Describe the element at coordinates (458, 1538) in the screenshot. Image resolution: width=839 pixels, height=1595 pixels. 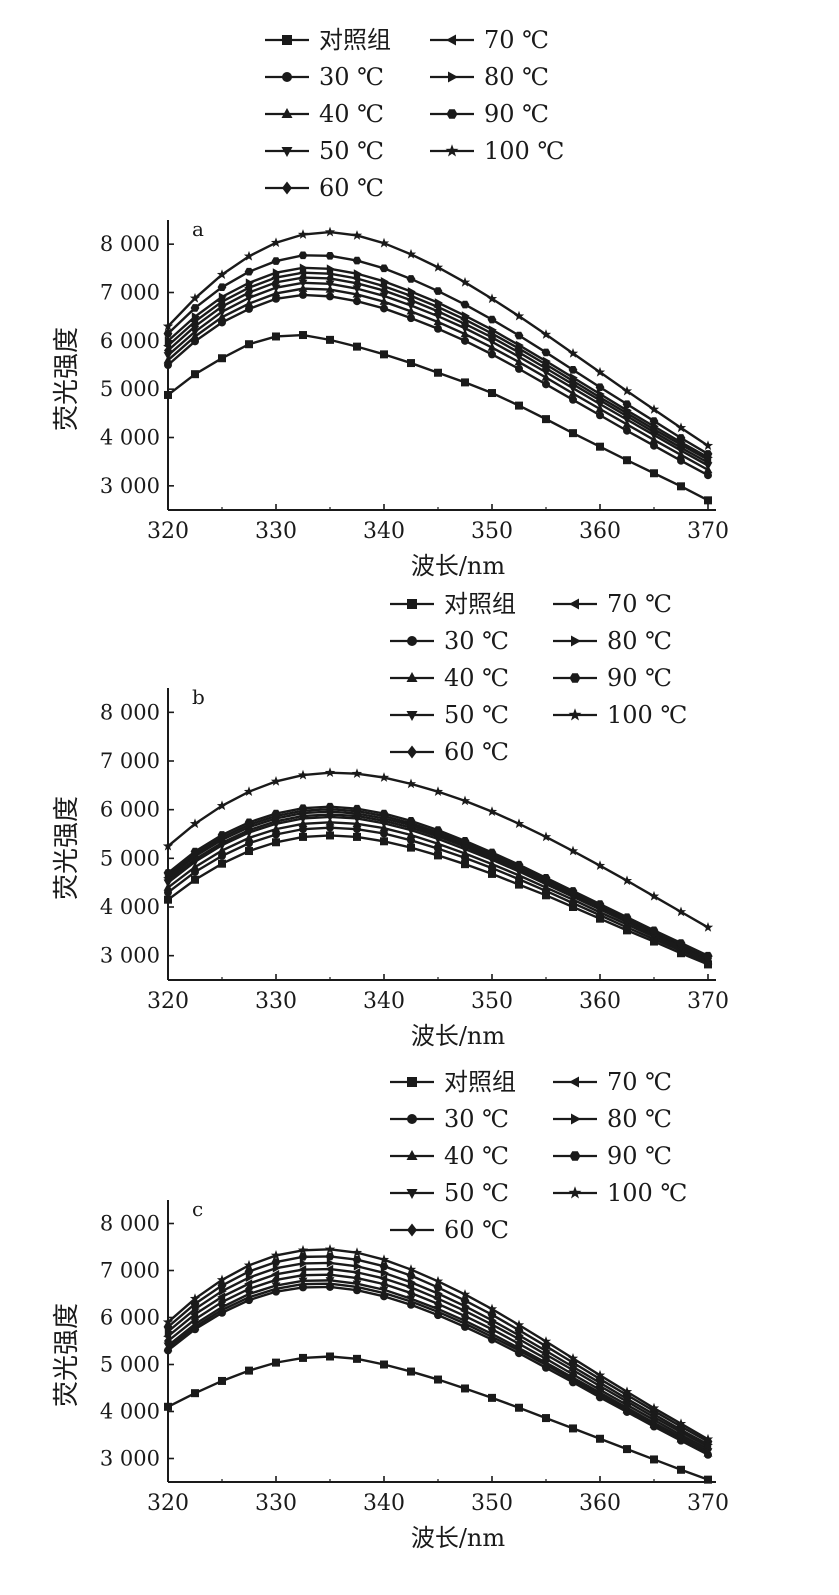
I see `x-axis-title: 波长/nm` at that location.